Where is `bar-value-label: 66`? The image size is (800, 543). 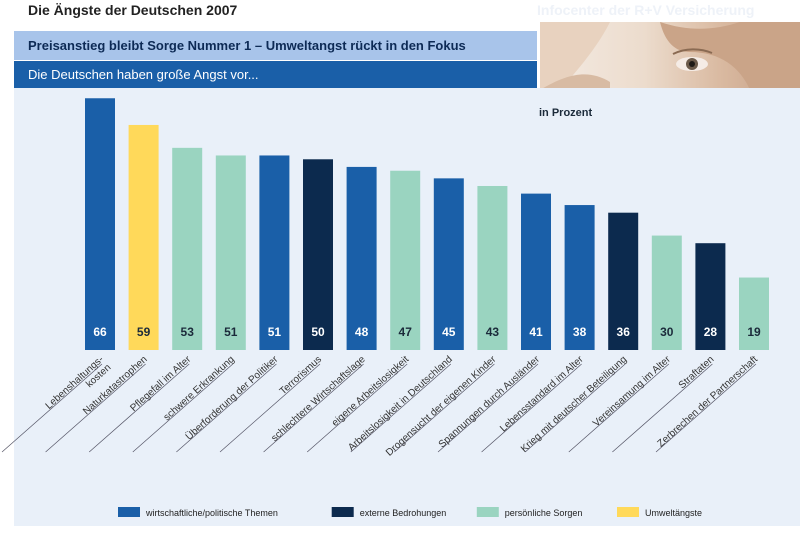
bar-value-label: 66 is located at coordinates (100, 332).